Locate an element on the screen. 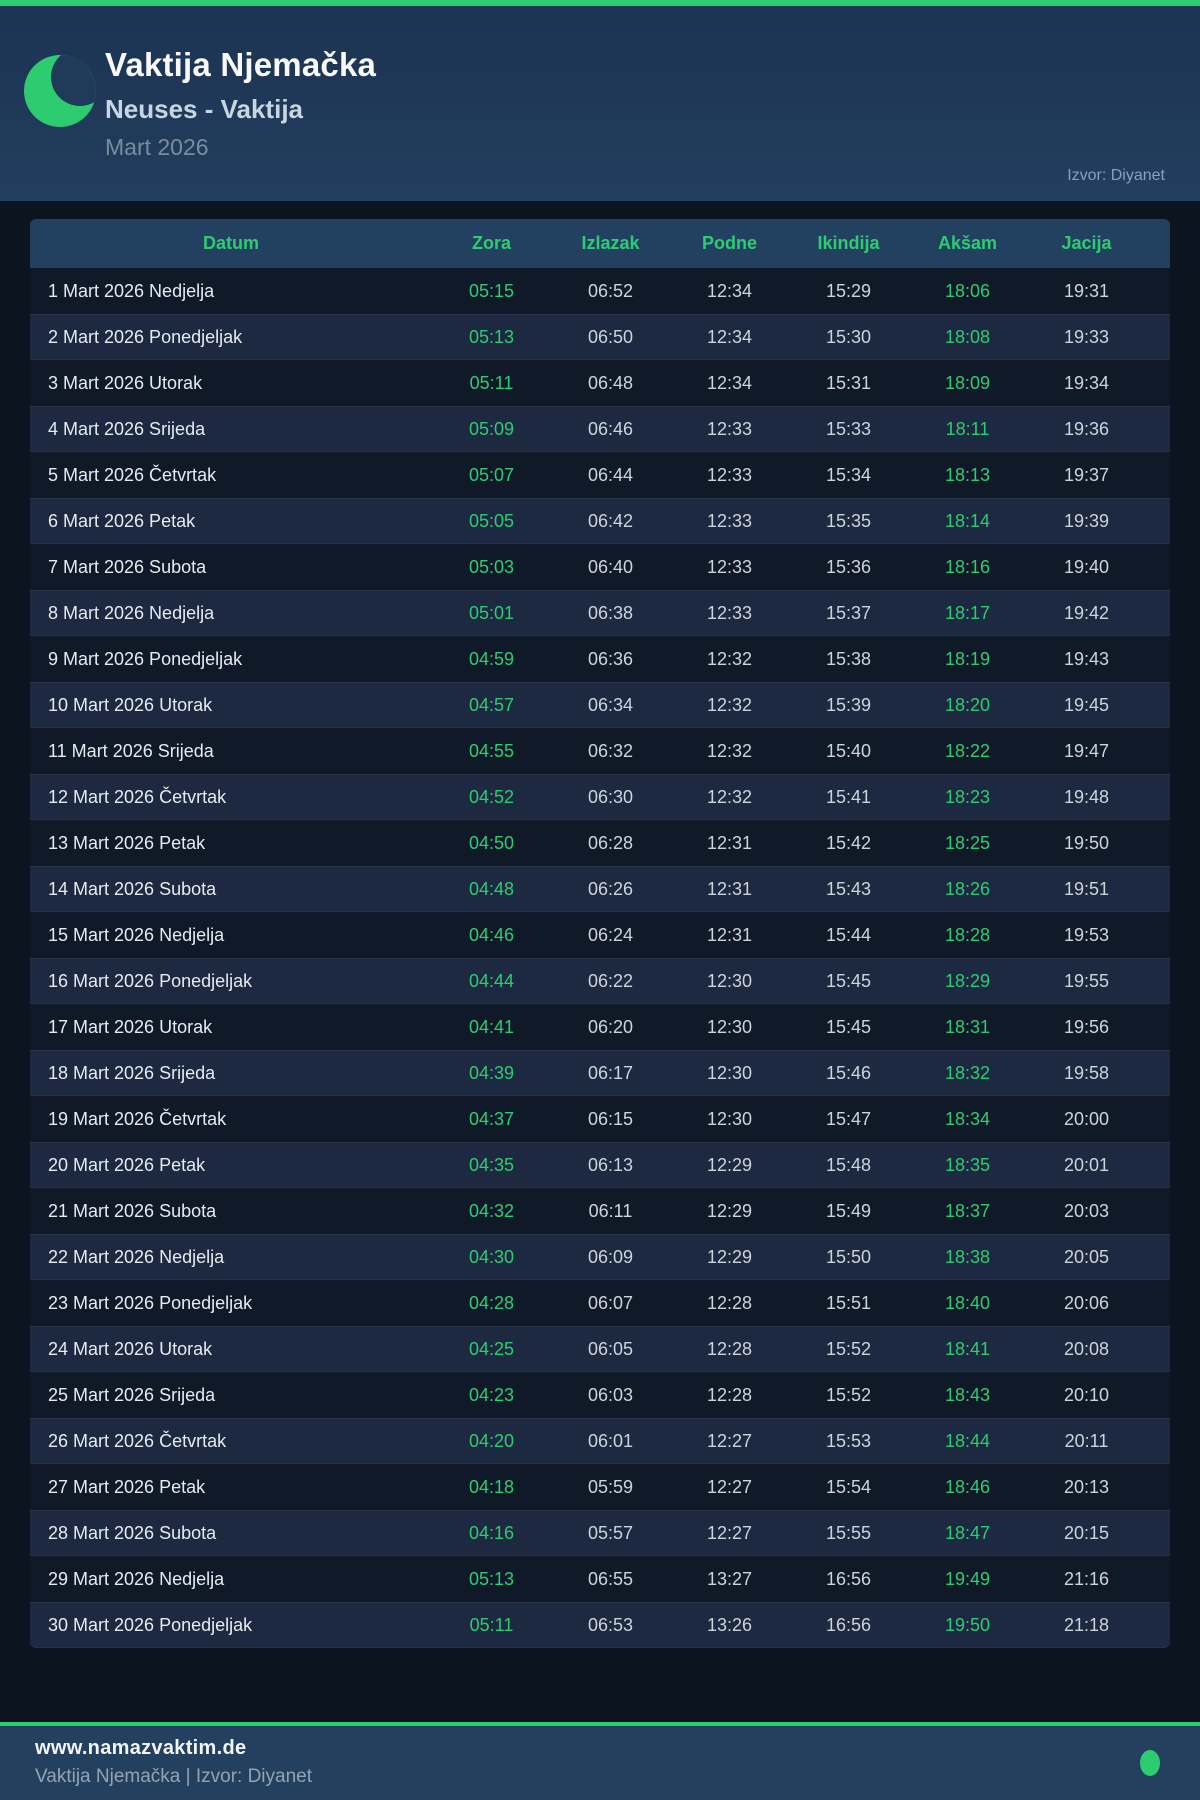  time-cell: 15:52 is located at coordinates (848, 1394).